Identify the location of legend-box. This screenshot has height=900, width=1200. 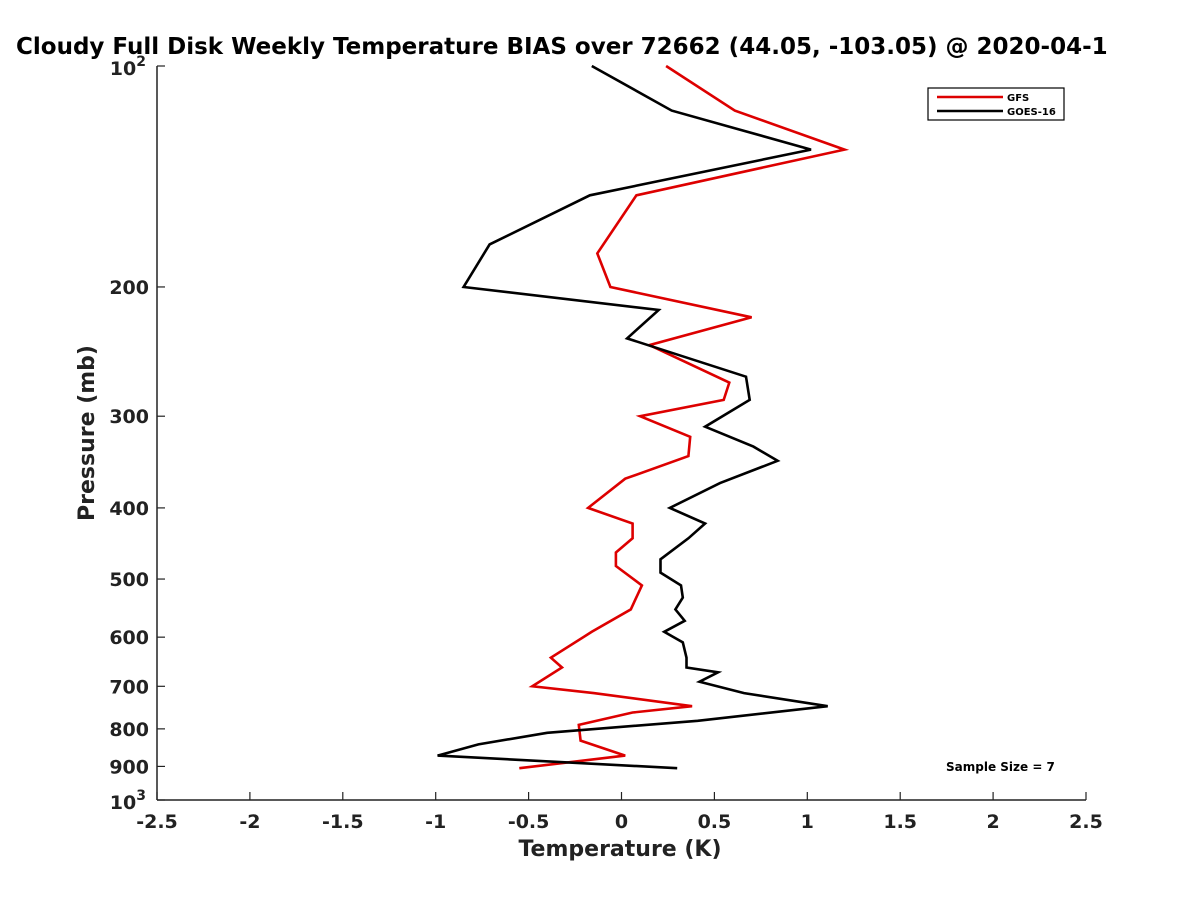
(996, 104).